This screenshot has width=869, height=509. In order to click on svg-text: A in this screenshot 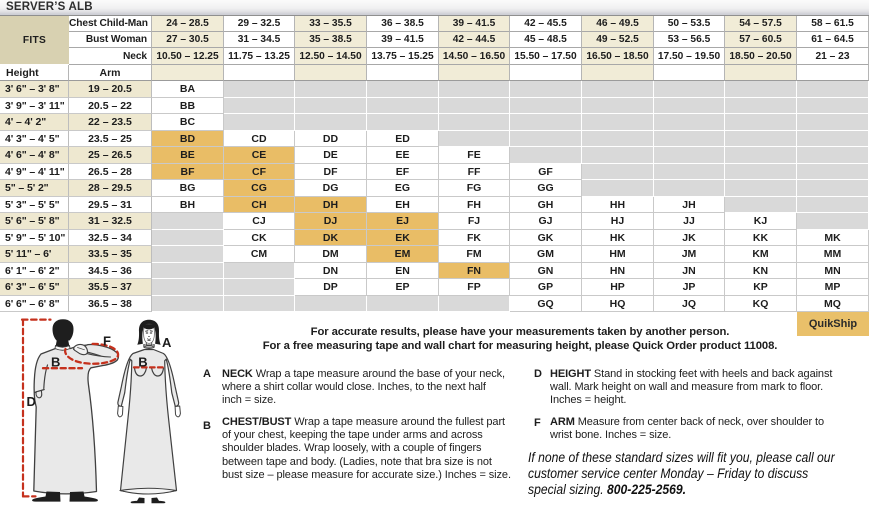, I will do `click(167, 342)`.